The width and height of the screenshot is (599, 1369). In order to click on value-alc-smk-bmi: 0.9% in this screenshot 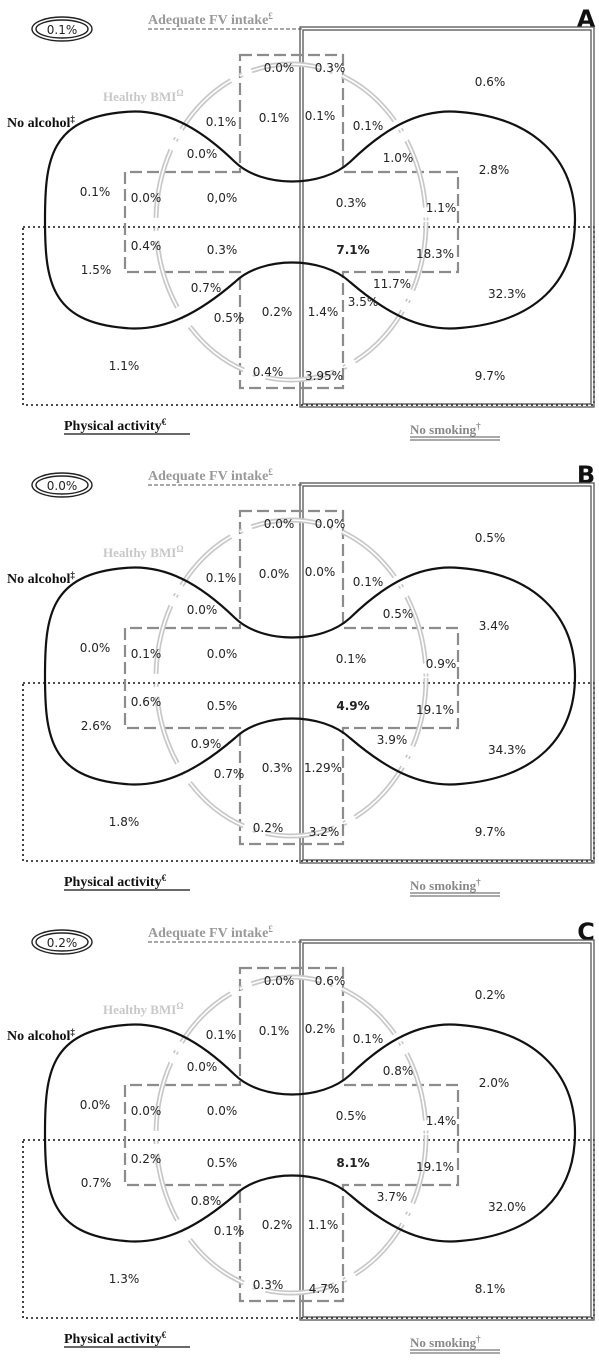, I will do `click(441, 664)`.